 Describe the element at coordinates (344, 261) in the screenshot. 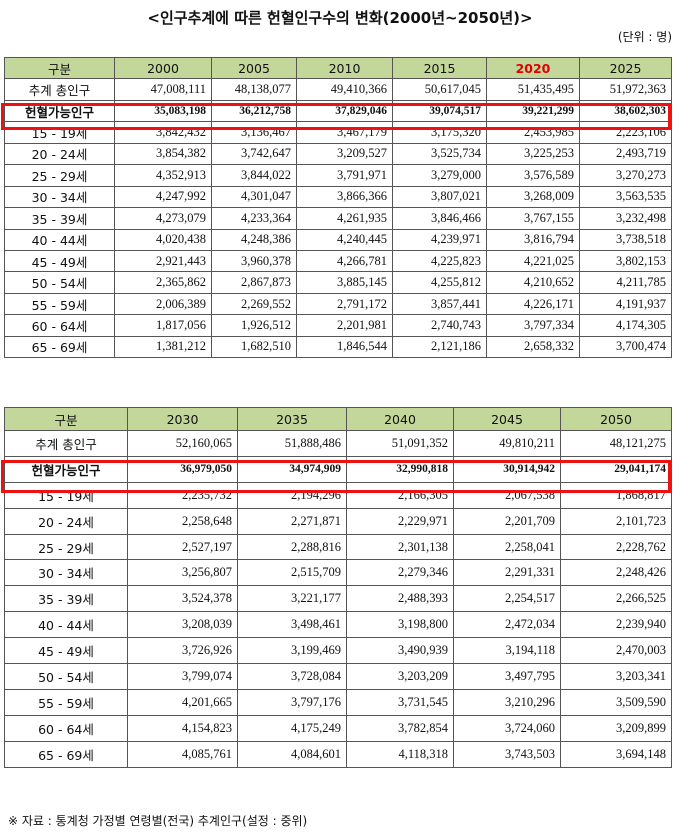

I see `value-cell: 4,266,781` at that location.